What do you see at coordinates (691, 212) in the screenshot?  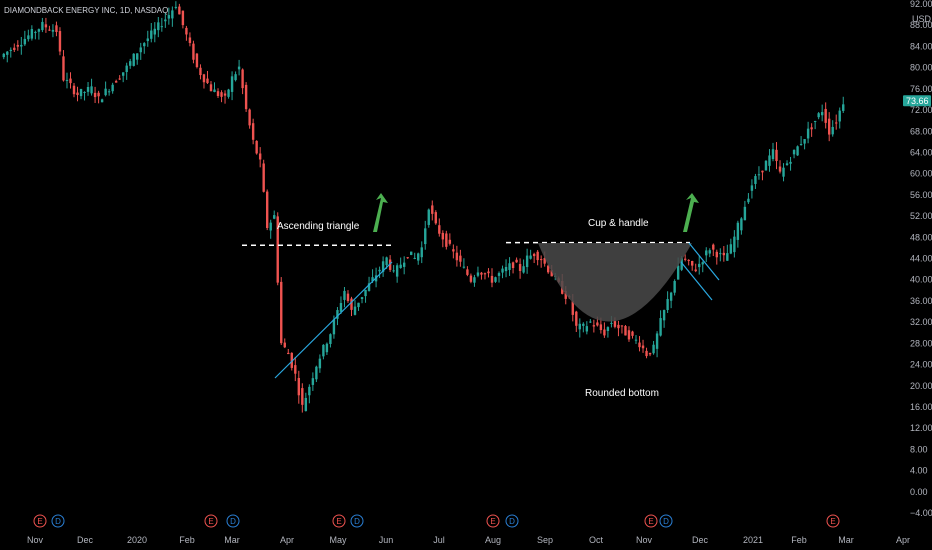 I see `up-arrow-icon` at bounding box center [691, 212].